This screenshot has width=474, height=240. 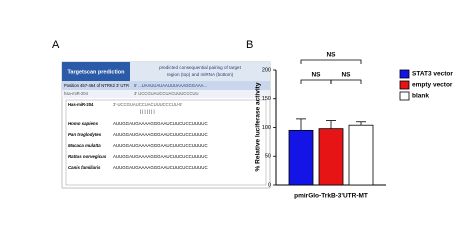 What do you see at coordinates (432, 85) in the screenshot?
I see `legend-label: empty vector` at bounding box center [432, 85].